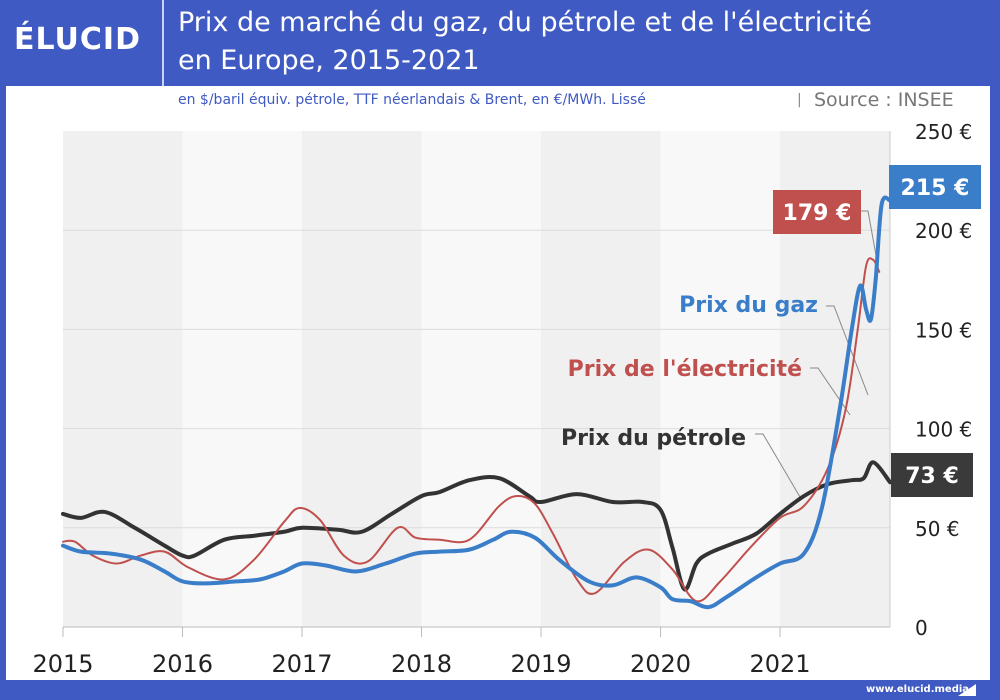 The image size is (1000, 700). I want to click on electricity-end-badge, so click(817, 212).